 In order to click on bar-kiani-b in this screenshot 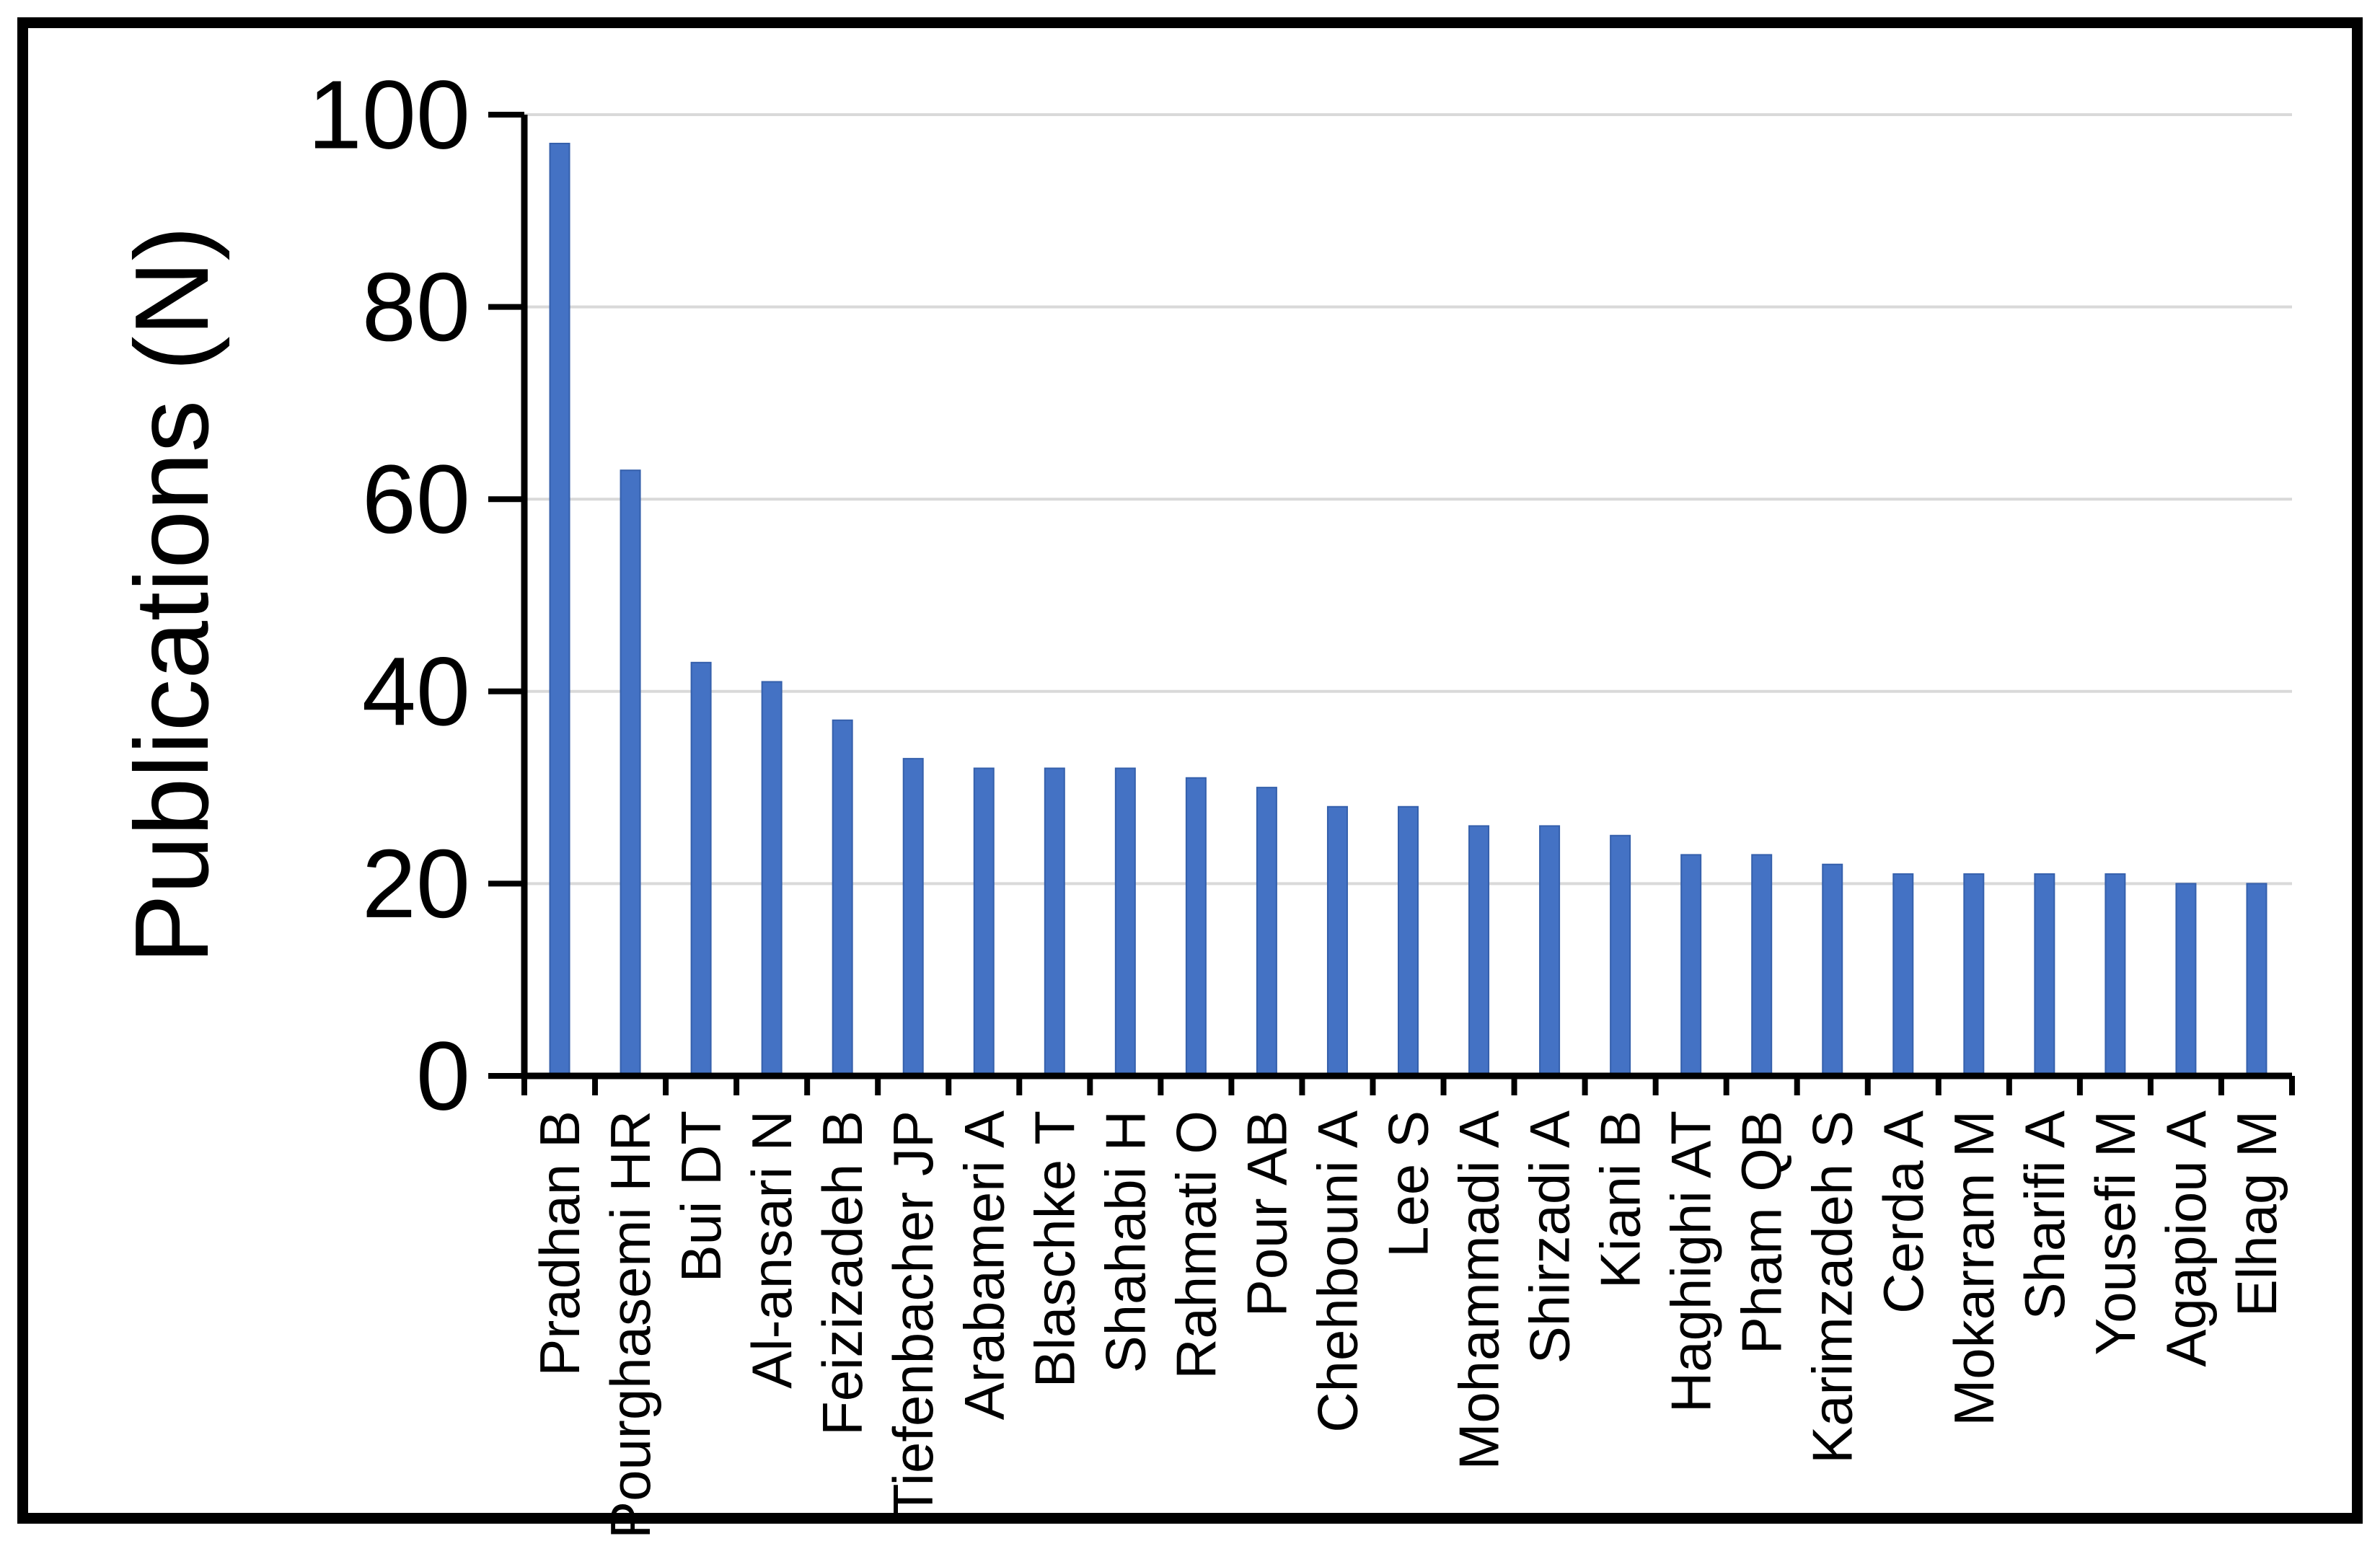, I will do `click(1620, 956)`.